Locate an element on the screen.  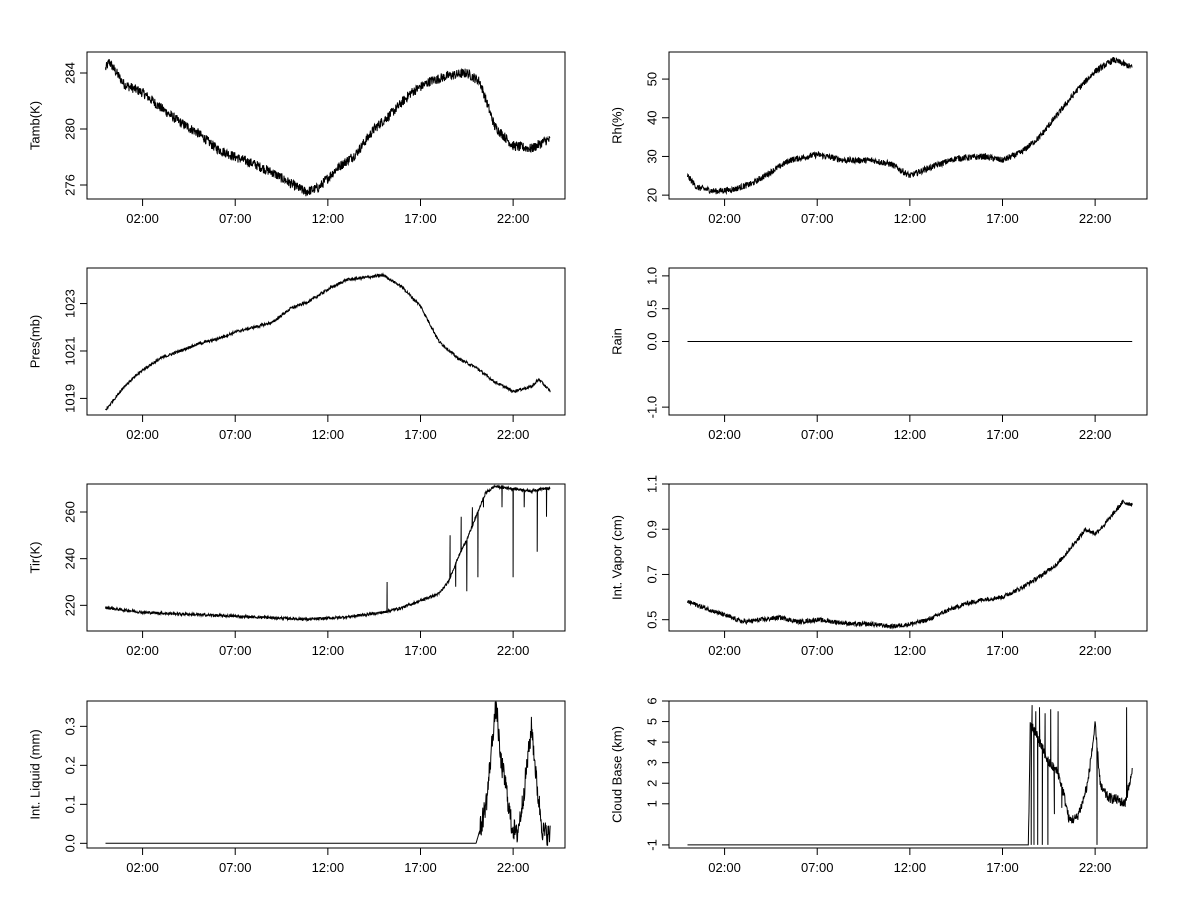
y-axis-label: Tir(K) is located at coordinates (35, 557).